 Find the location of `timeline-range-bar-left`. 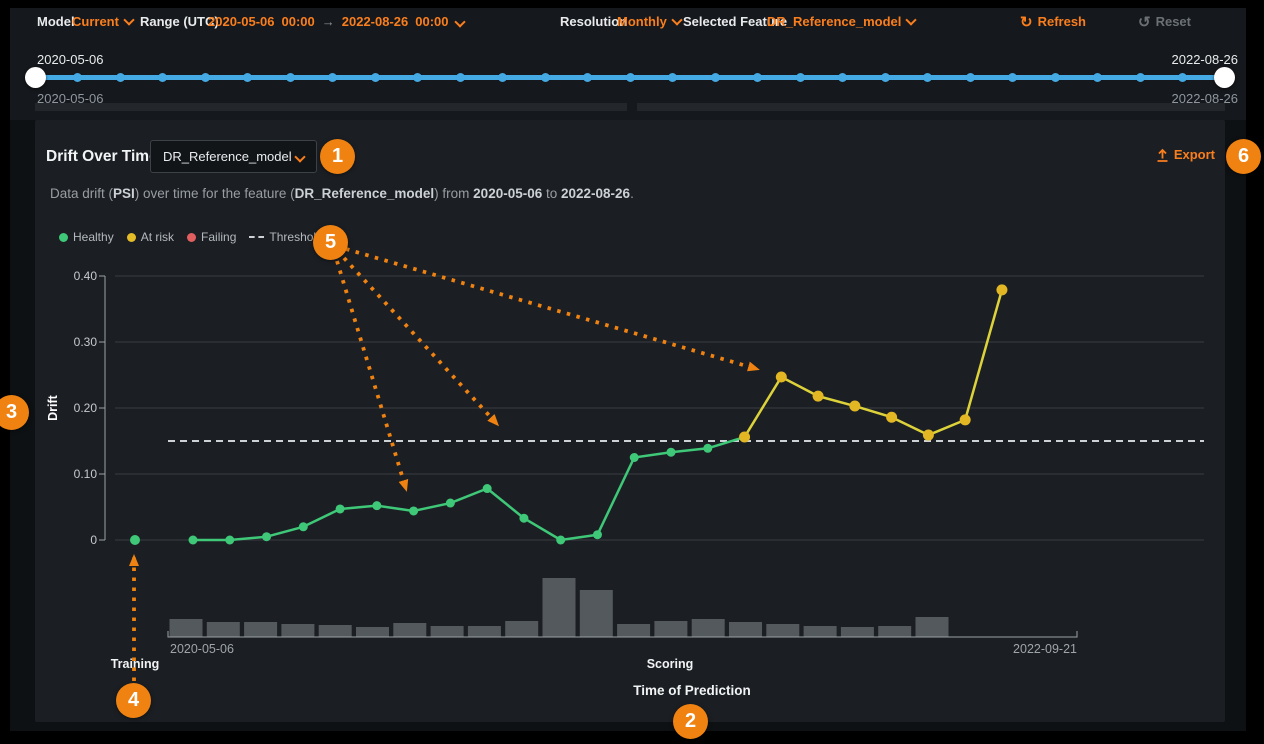

timeline-range-bar-left is located at coordinates (331, 107).